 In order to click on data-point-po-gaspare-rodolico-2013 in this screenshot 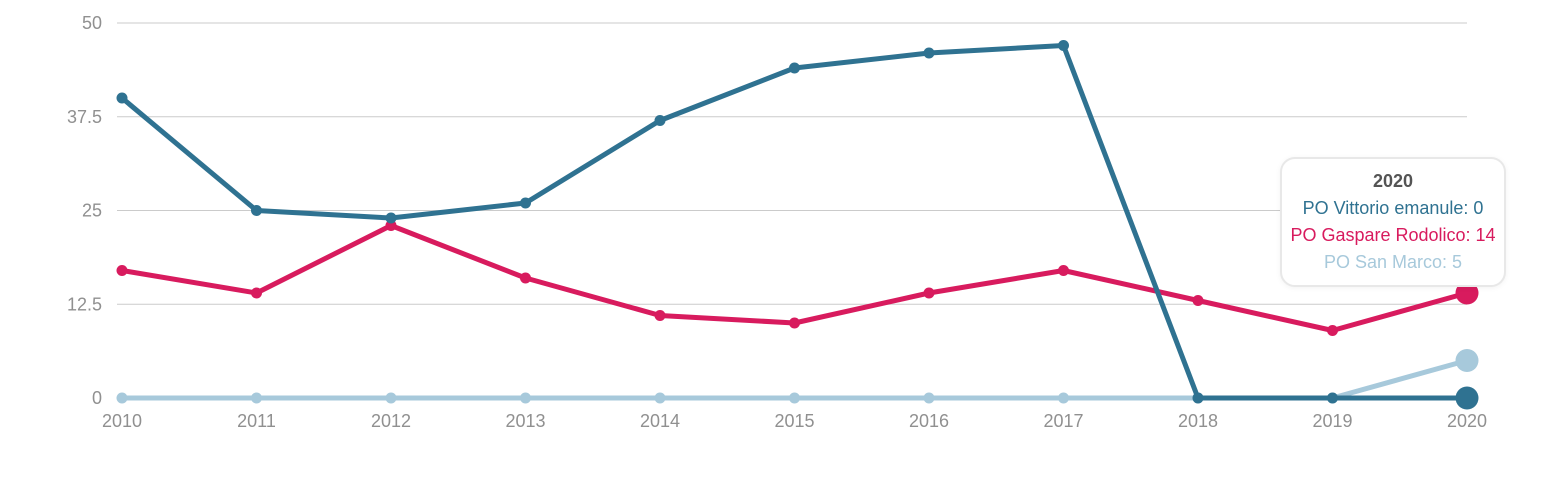, I will do `click(525, 278)`.